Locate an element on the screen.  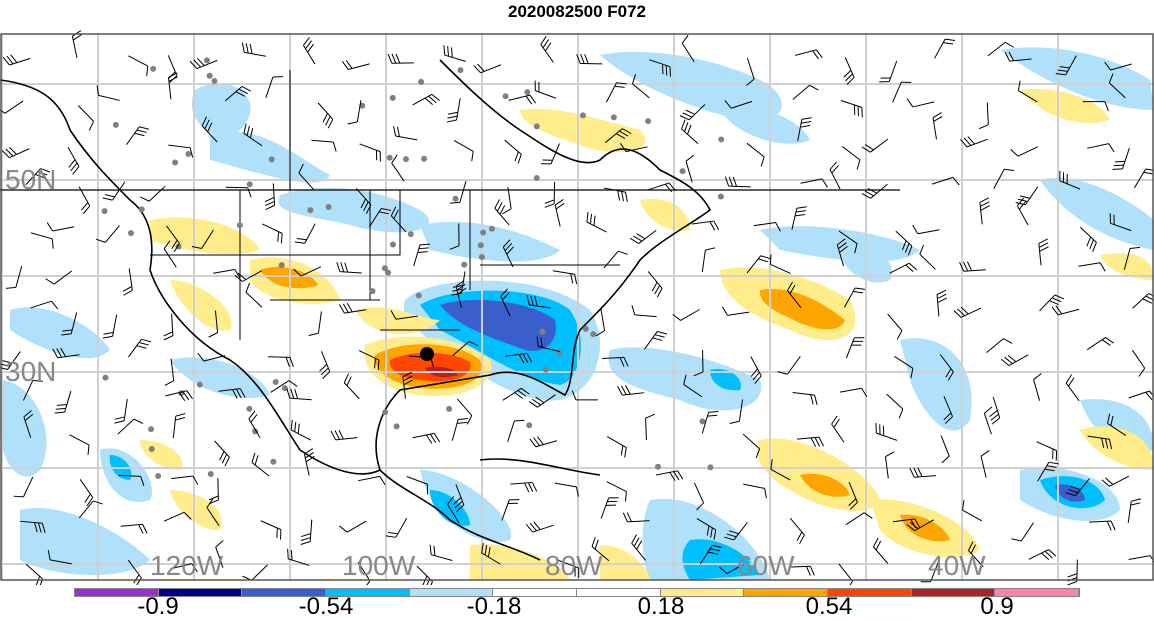
lat-label-30n: 30N is located at coordinates (30, 372).